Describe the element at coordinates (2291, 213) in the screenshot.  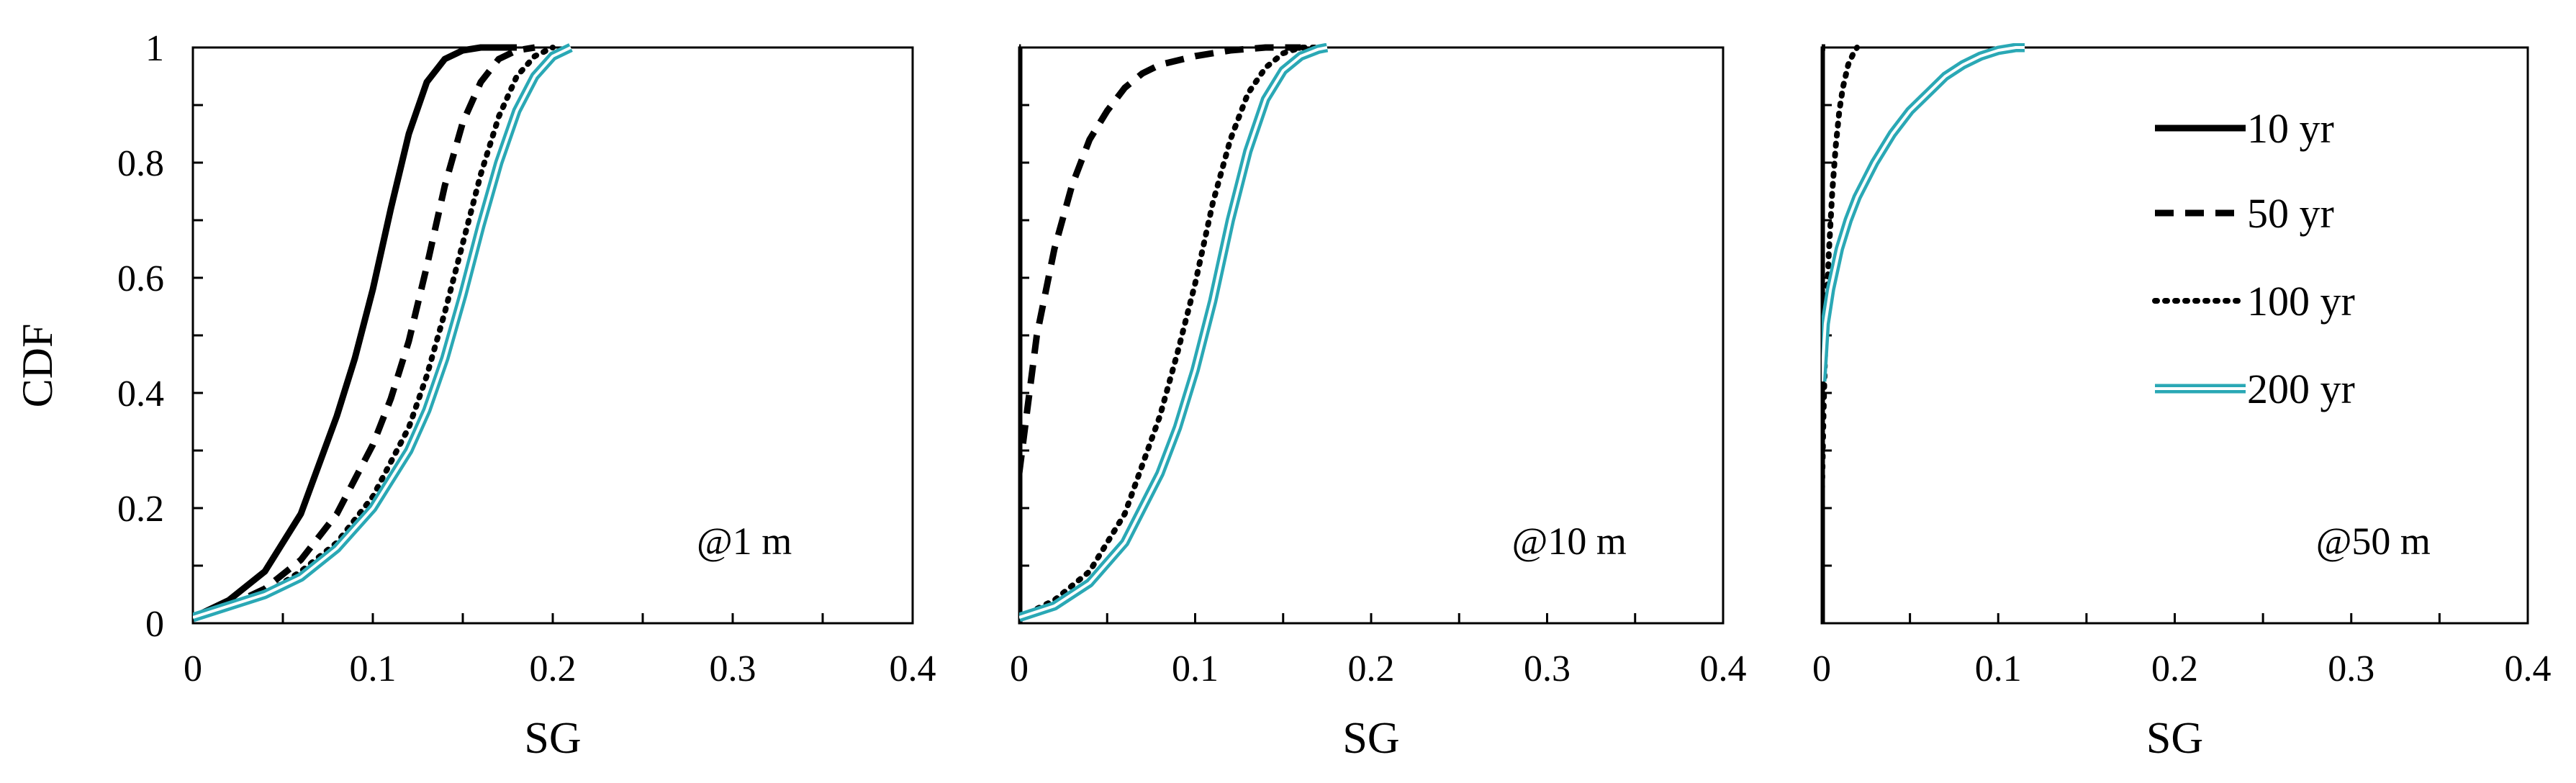
I see `legend-label-50-yr: 50 yr` at that location.